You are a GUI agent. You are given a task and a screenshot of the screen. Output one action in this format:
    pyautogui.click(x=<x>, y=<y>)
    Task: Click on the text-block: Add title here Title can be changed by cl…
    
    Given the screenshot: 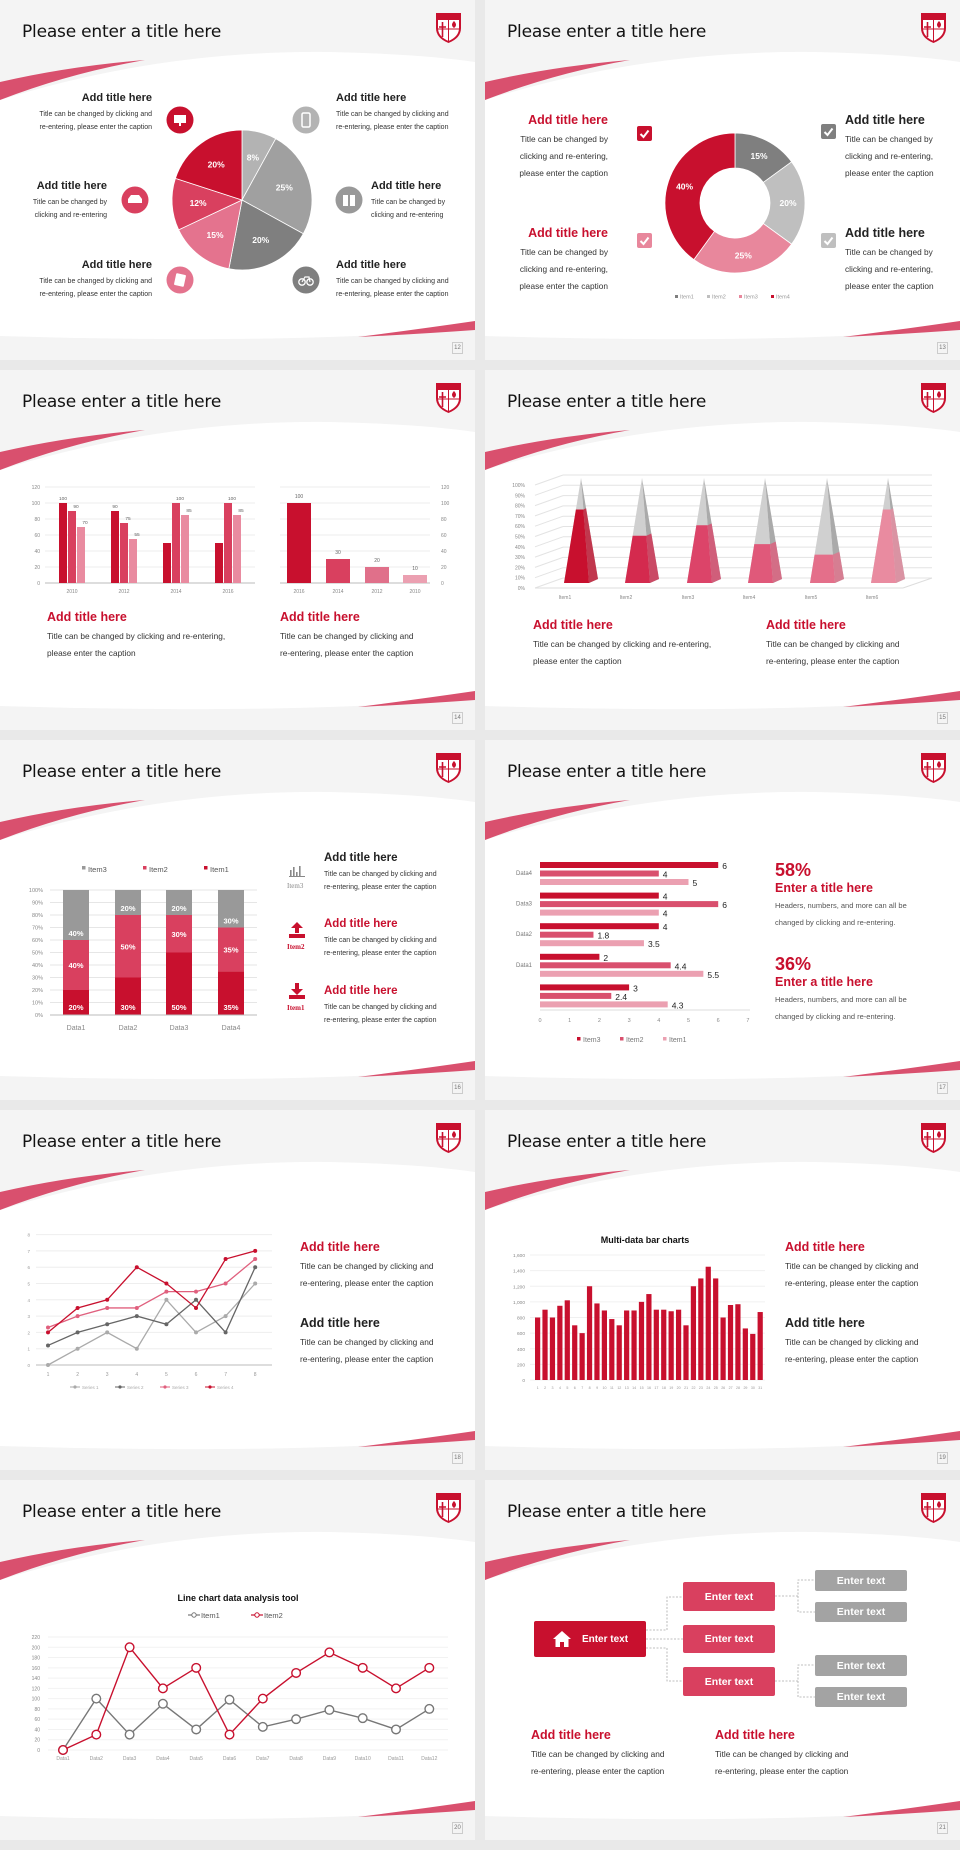 What is the action you would take?
    pyautogui.click(x=366, y=1342)
    